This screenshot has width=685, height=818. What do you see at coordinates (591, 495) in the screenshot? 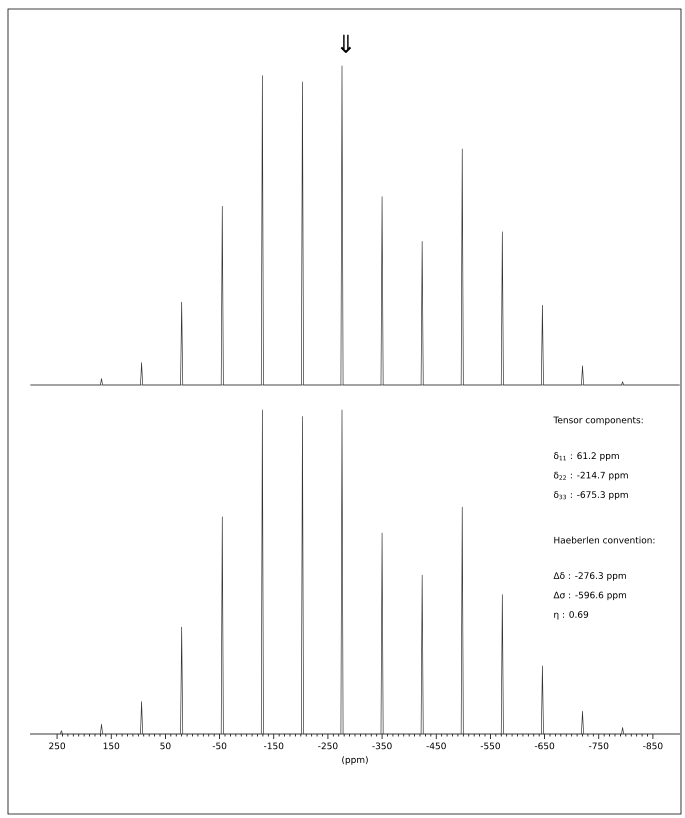
I see `annotation: δ$_{33}$ : -675.3 ppm` at bounding box center [591, 495].